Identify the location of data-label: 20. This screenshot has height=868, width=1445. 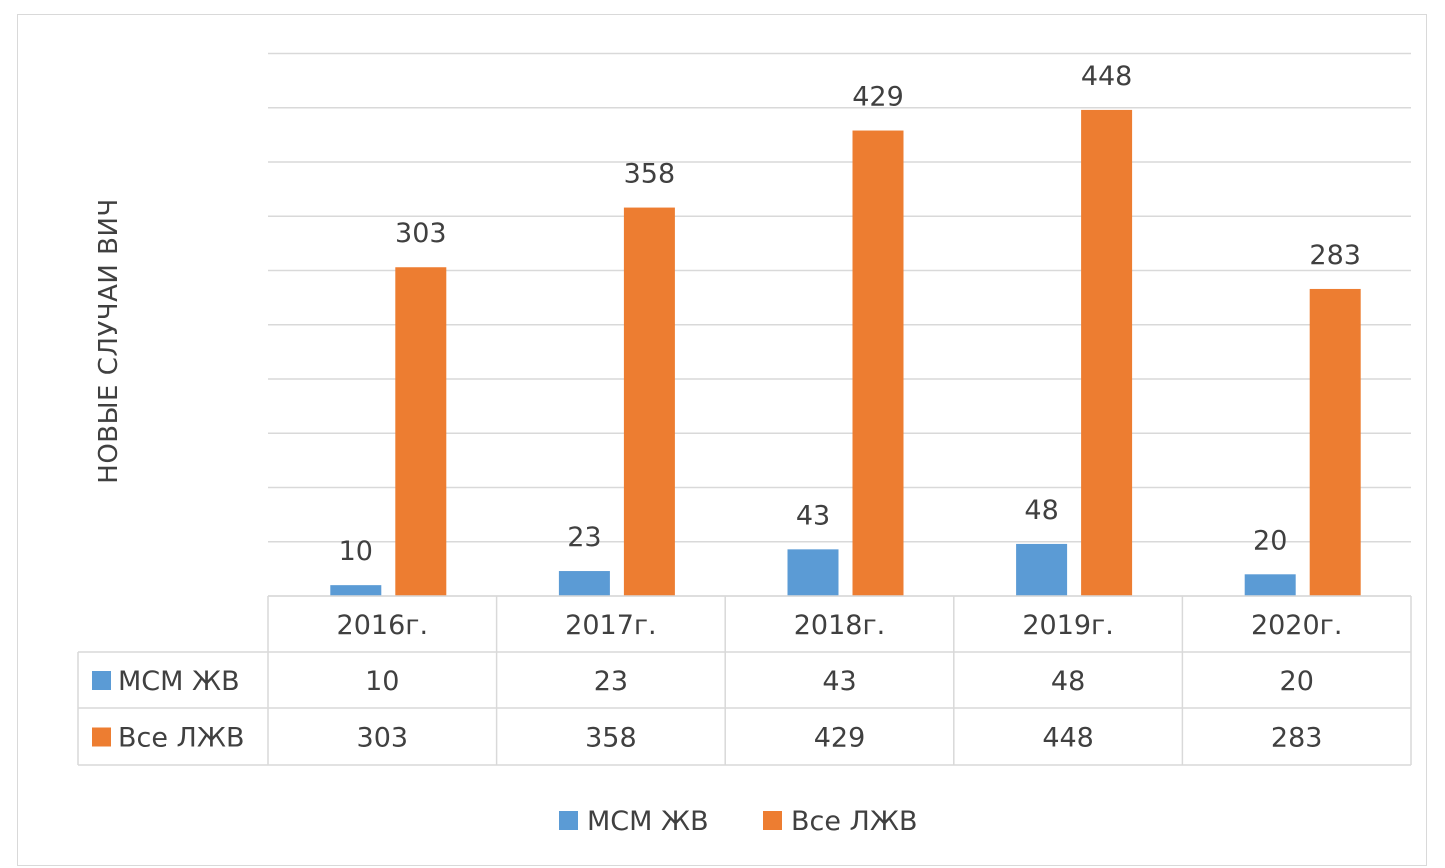
(1270, 540).